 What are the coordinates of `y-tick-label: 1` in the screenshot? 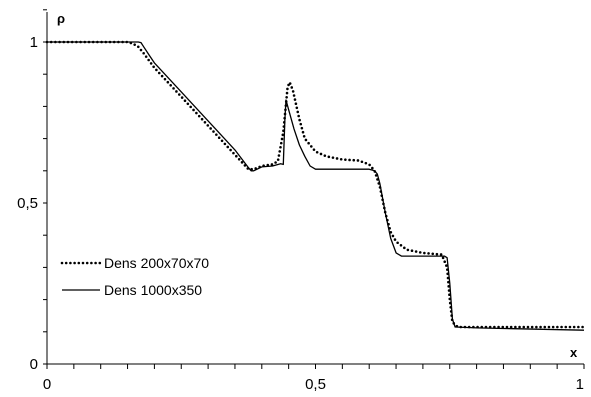 It's located at (34, 42).